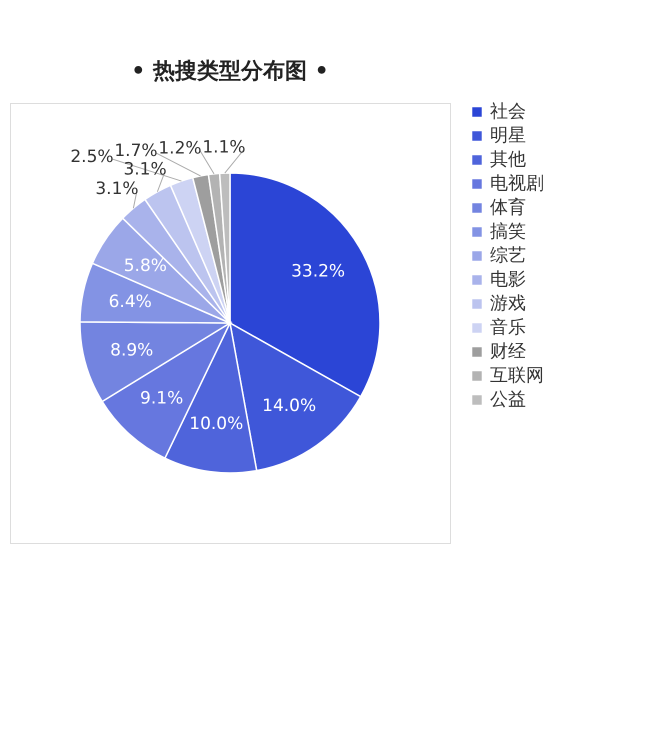  What do you see at coordinates (136, 150) in the screenshot?
I see `data-label: 1.7%` at bounding box center [136, 150].